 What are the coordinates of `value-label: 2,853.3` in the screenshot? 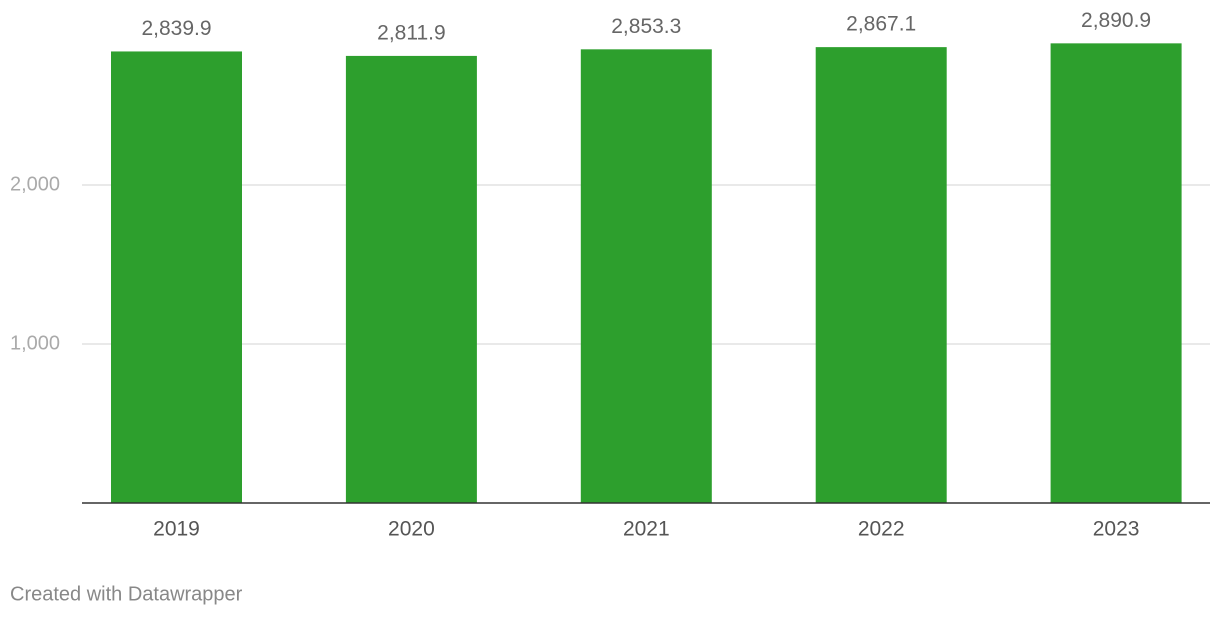 It's located at (646, 26).